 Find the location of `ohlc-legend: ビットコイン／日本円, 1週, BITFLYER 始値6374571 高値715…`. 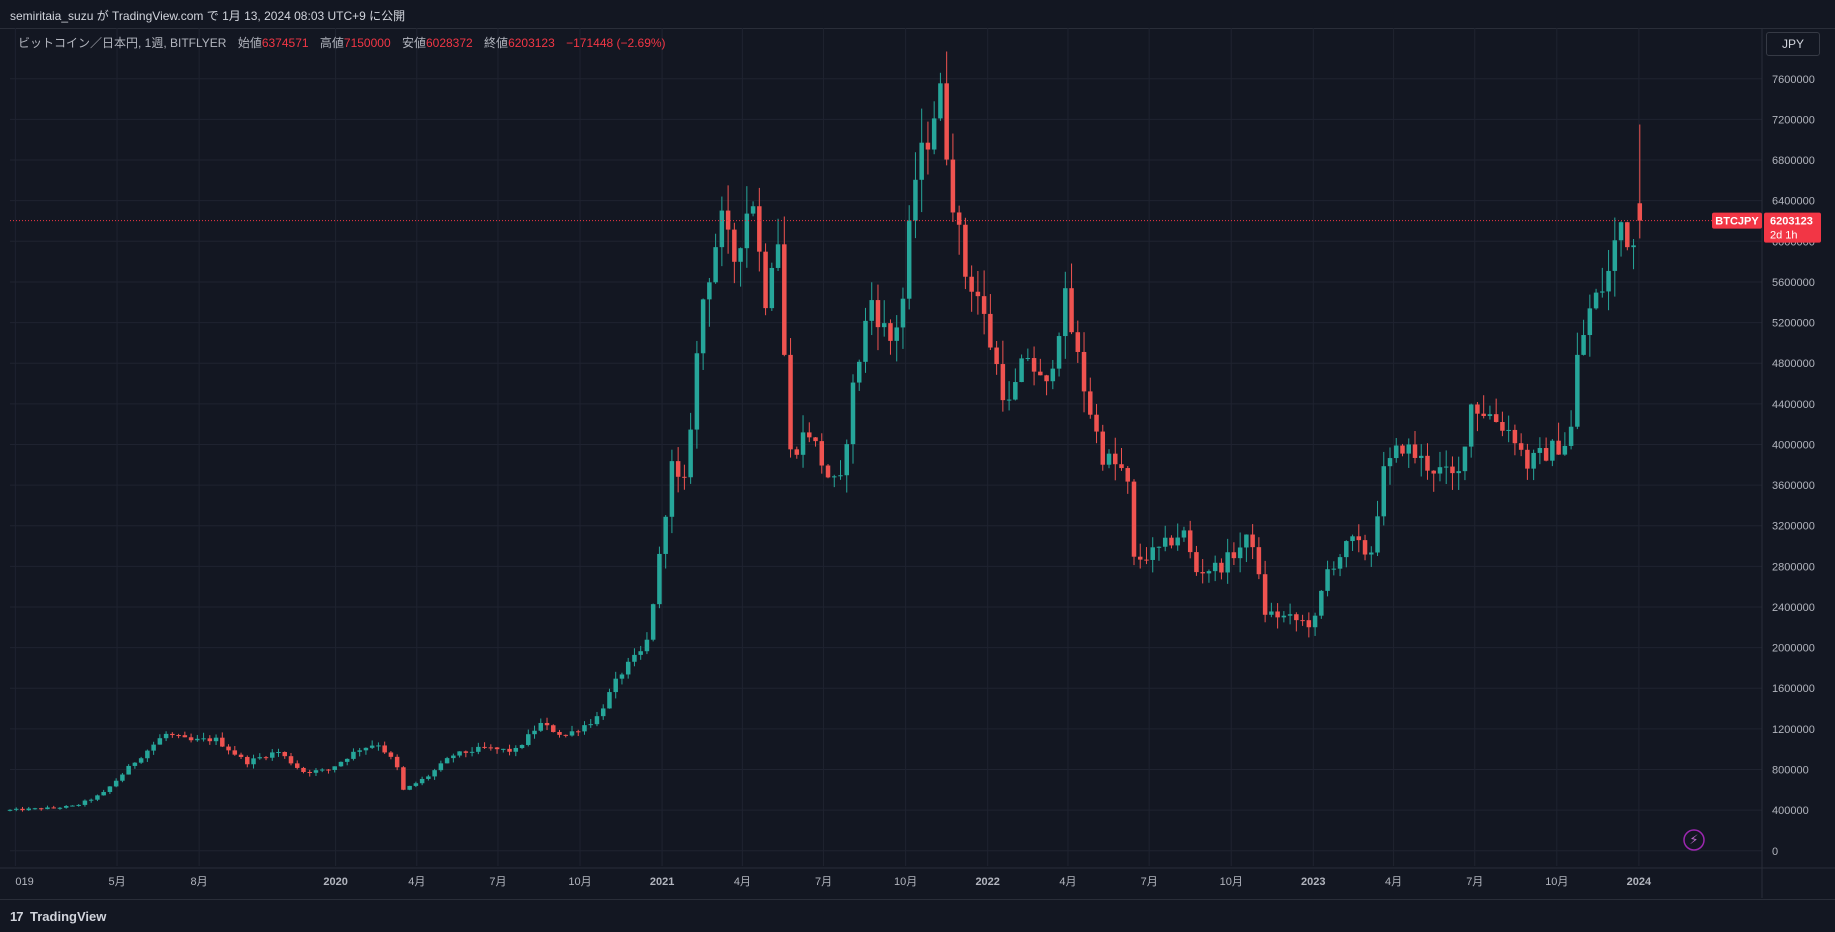

ohlc-legend: ビットコイン／日本円, 1週, BITFLYER 始値6374571 高値715… is located at coordinates (342, 42).